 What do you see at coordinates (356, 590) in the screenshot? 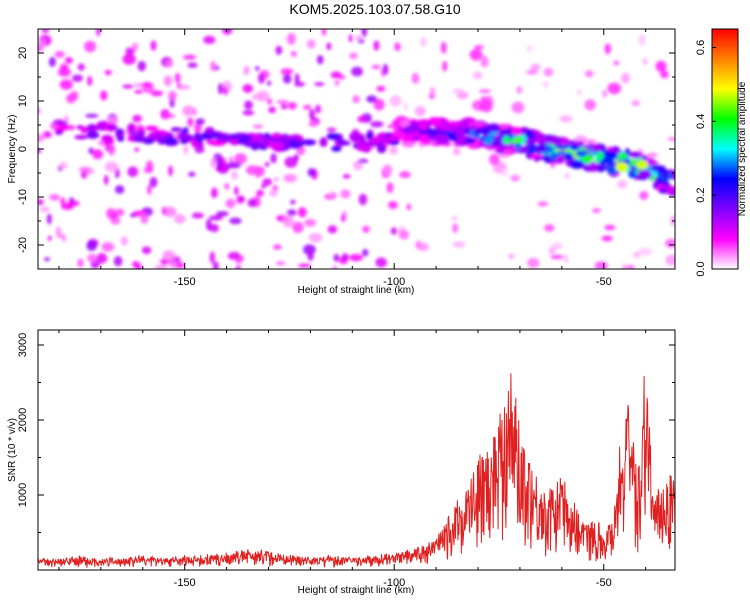
I see `snr-x-axis-label: Height of straight line (km)` at bounding box center [356, 590].